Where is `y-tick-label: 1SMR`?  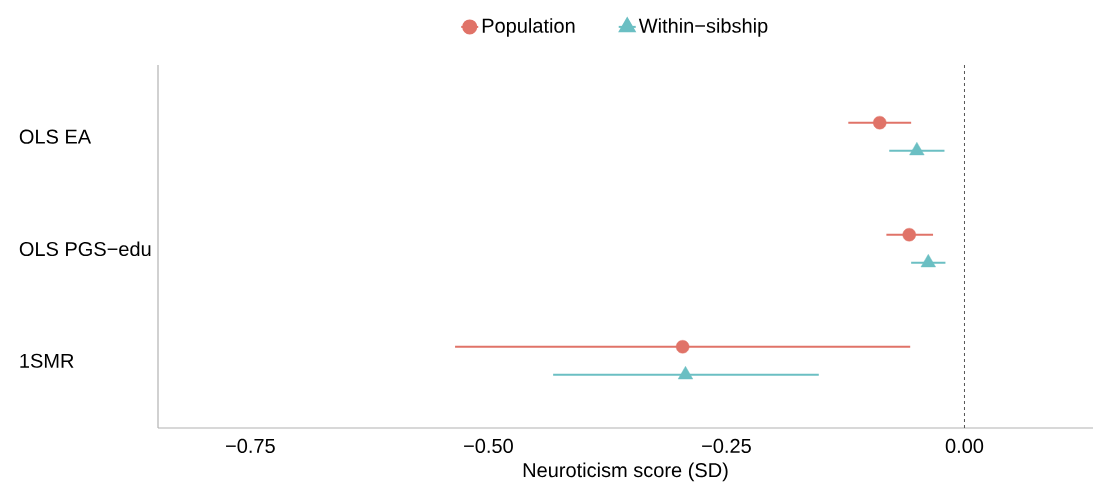 y-tick-label: 1SMR is located at coordinates (47, 360).